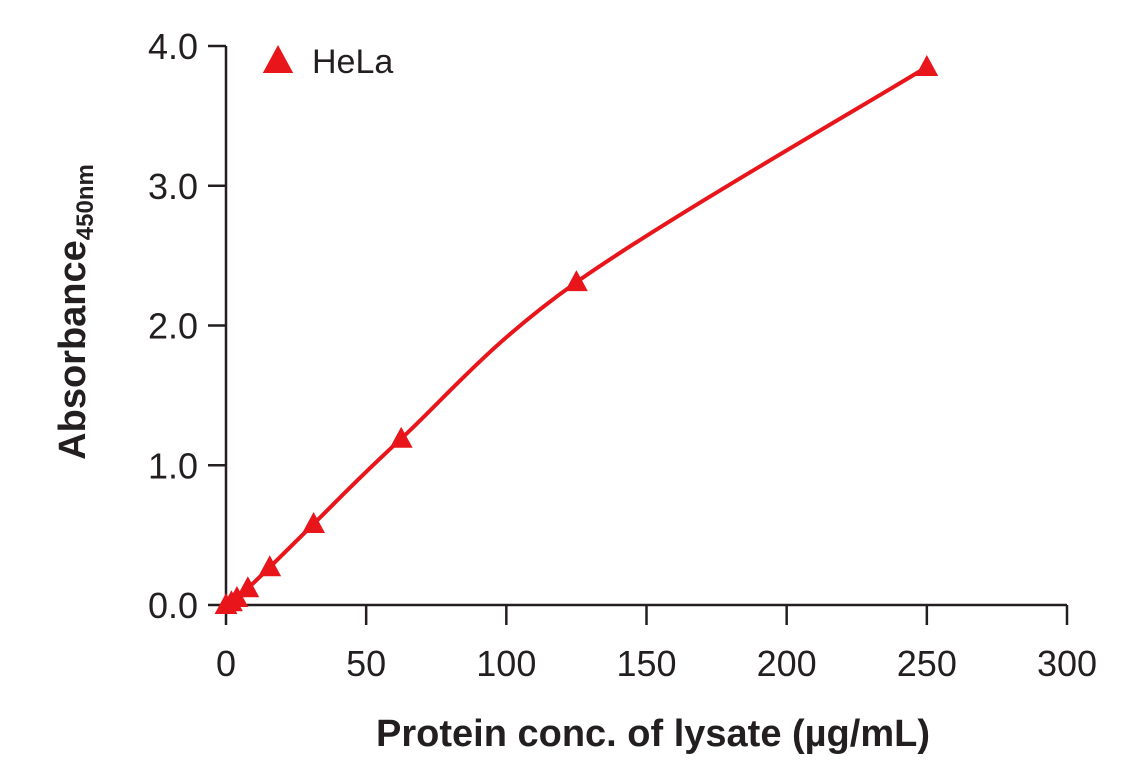  I want to click on x-tick-label: 300, so click(1067, 663).